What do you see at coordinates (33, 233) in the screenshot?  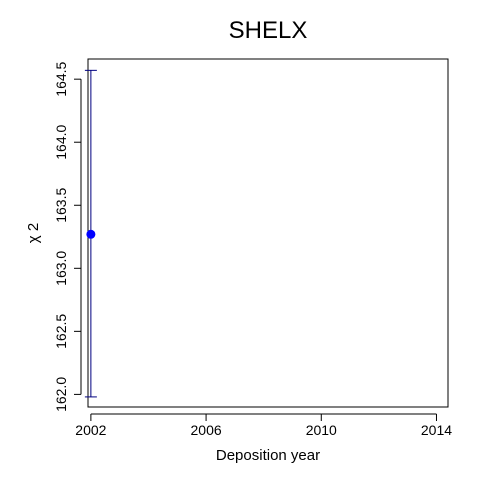 I see `y-axis-label: χ 2` at bounding box center [33, 233].